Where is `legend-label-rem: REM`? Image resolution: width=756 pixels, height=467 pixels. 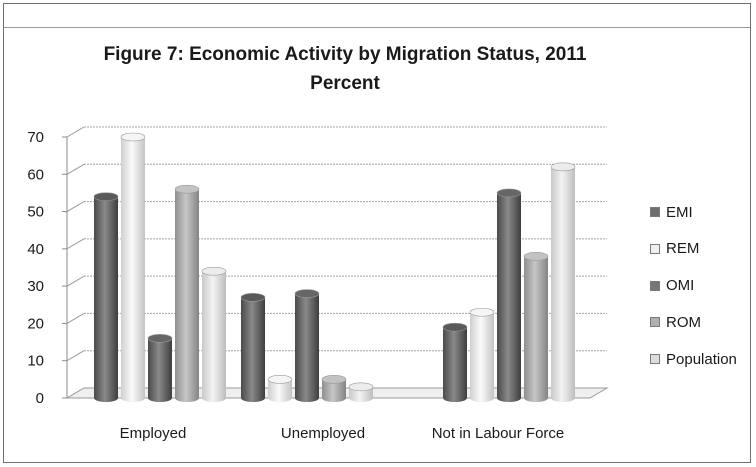 legend-label-rem: REM is located at coordinates (683, 249).